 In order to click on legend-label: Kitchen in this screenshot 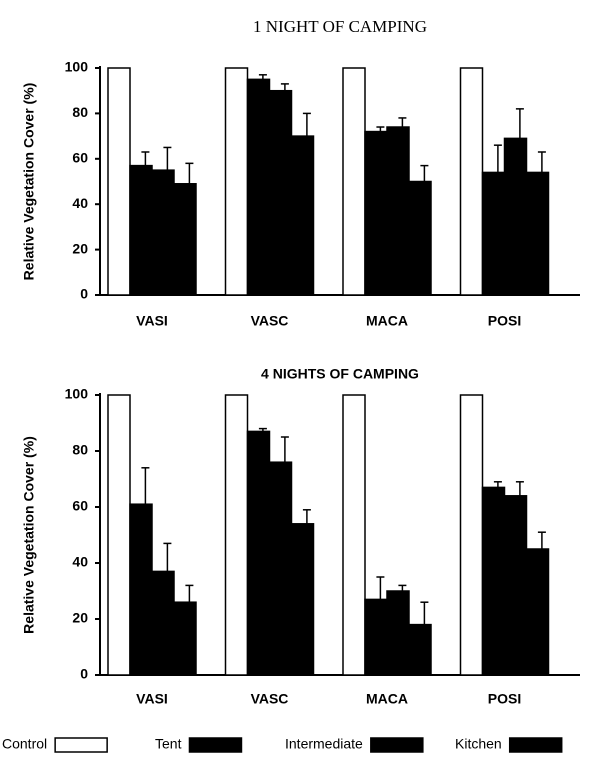, I will do `click(478, 744)`.